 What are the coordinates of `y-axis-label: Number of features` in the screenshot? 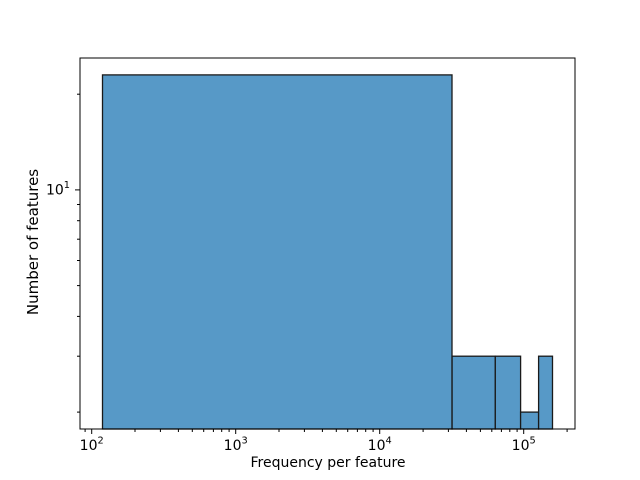 It's located at (33, 242).